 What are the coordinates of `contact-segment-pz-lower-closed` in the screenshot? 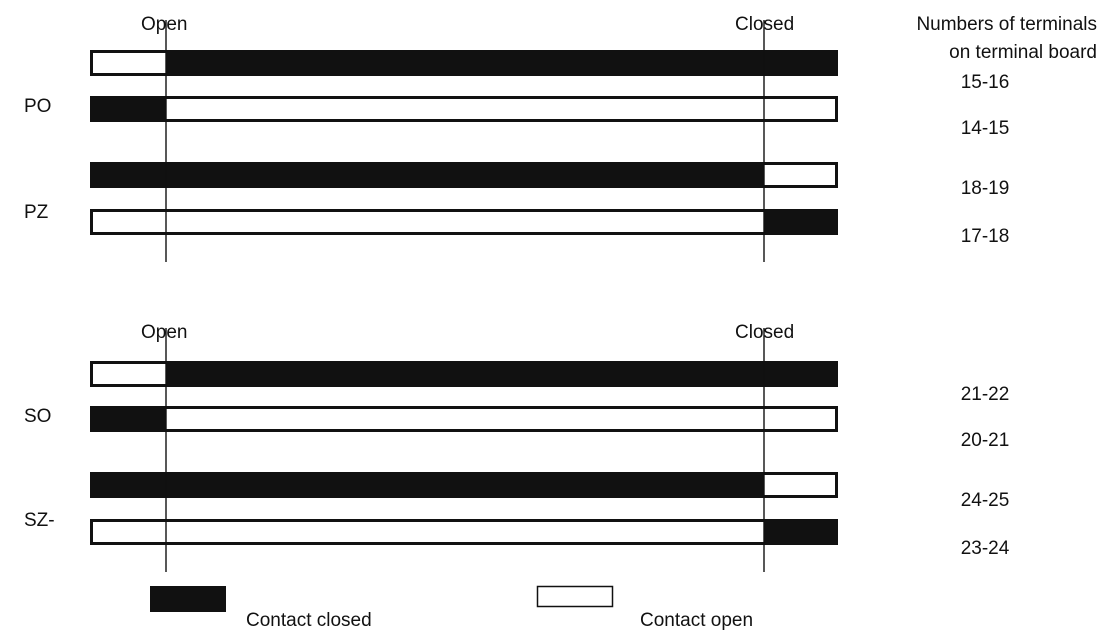 It's located at (801, 222).